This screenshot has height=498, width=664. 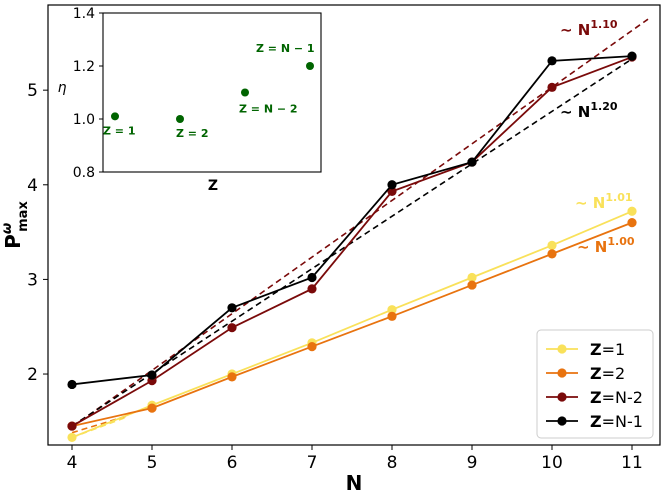 What do you see at coordinates (232, 463) in the screenshot?
I see `x-tick-label: 6` at bounding box center [232, 463].